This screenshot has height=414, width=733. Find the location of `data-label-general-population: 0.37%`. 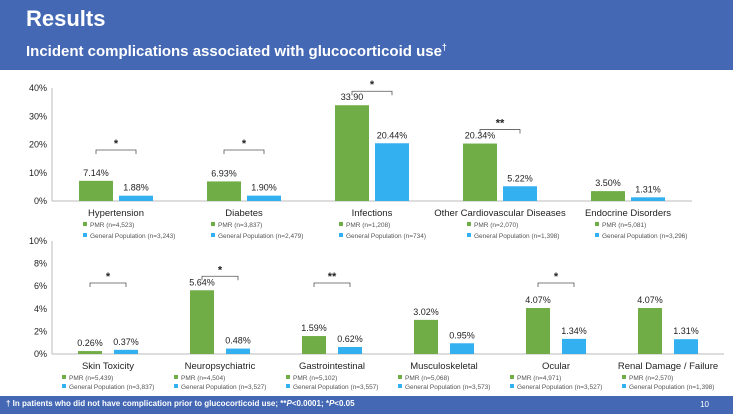

data-label-general-population: 0.37% is located at coordinates (126, 342).